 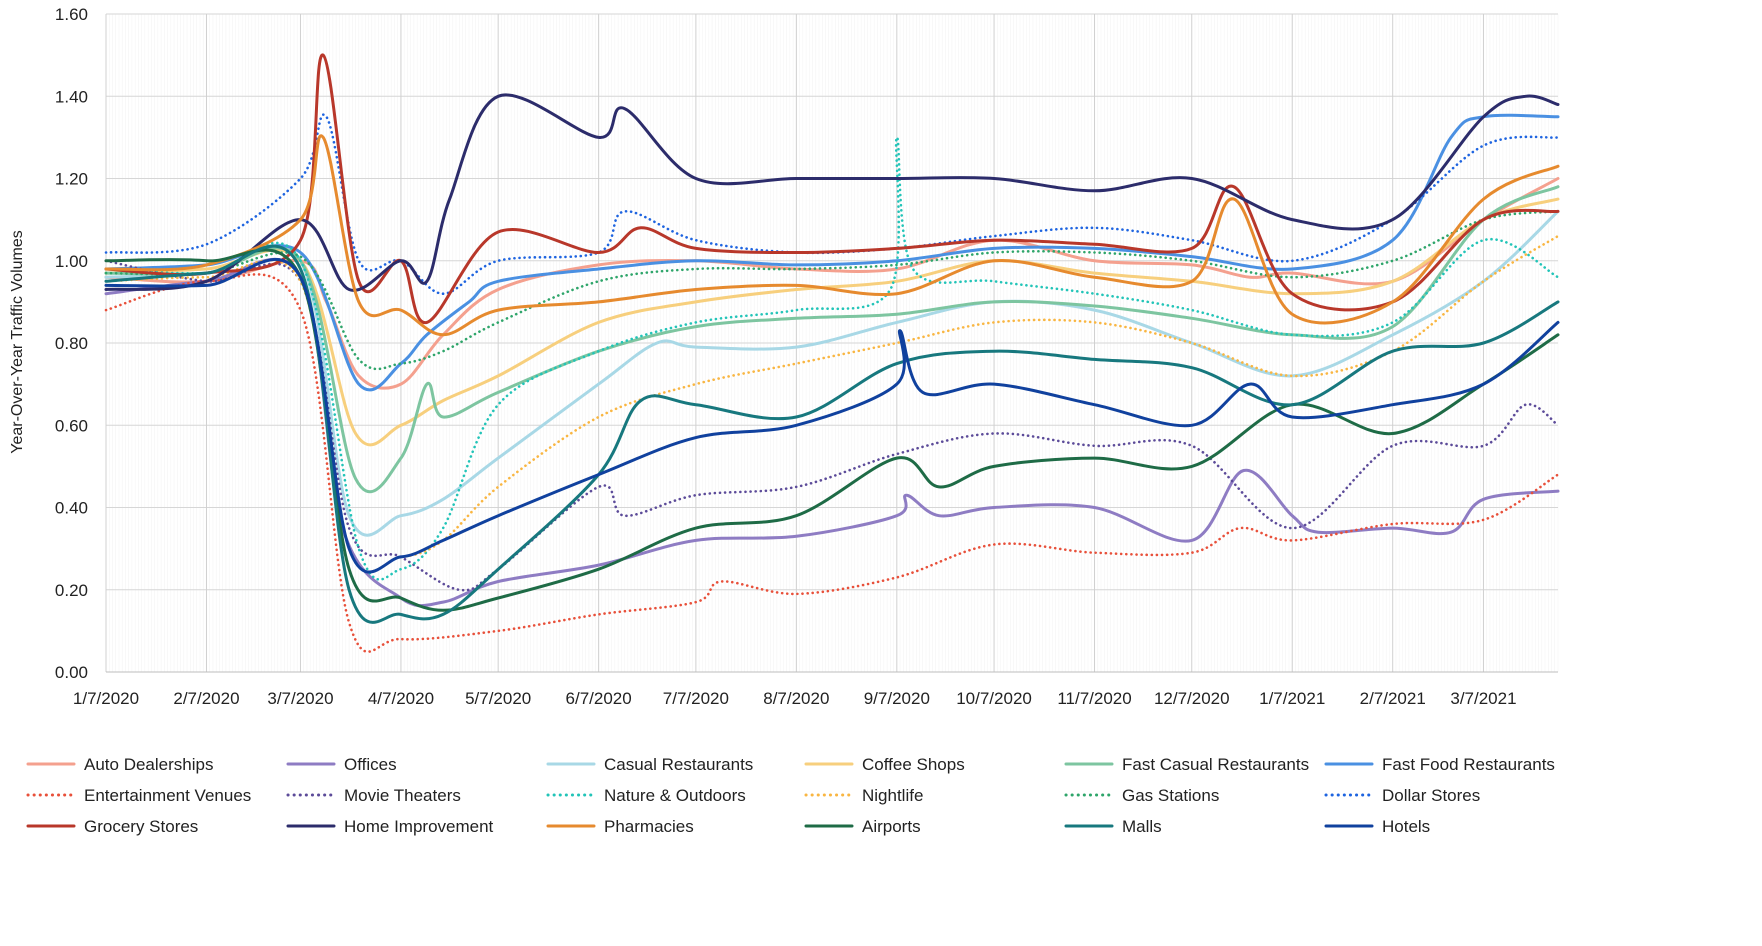 I want to click on legend-label: Nature & Outdoors, so click(x=675, y=795).